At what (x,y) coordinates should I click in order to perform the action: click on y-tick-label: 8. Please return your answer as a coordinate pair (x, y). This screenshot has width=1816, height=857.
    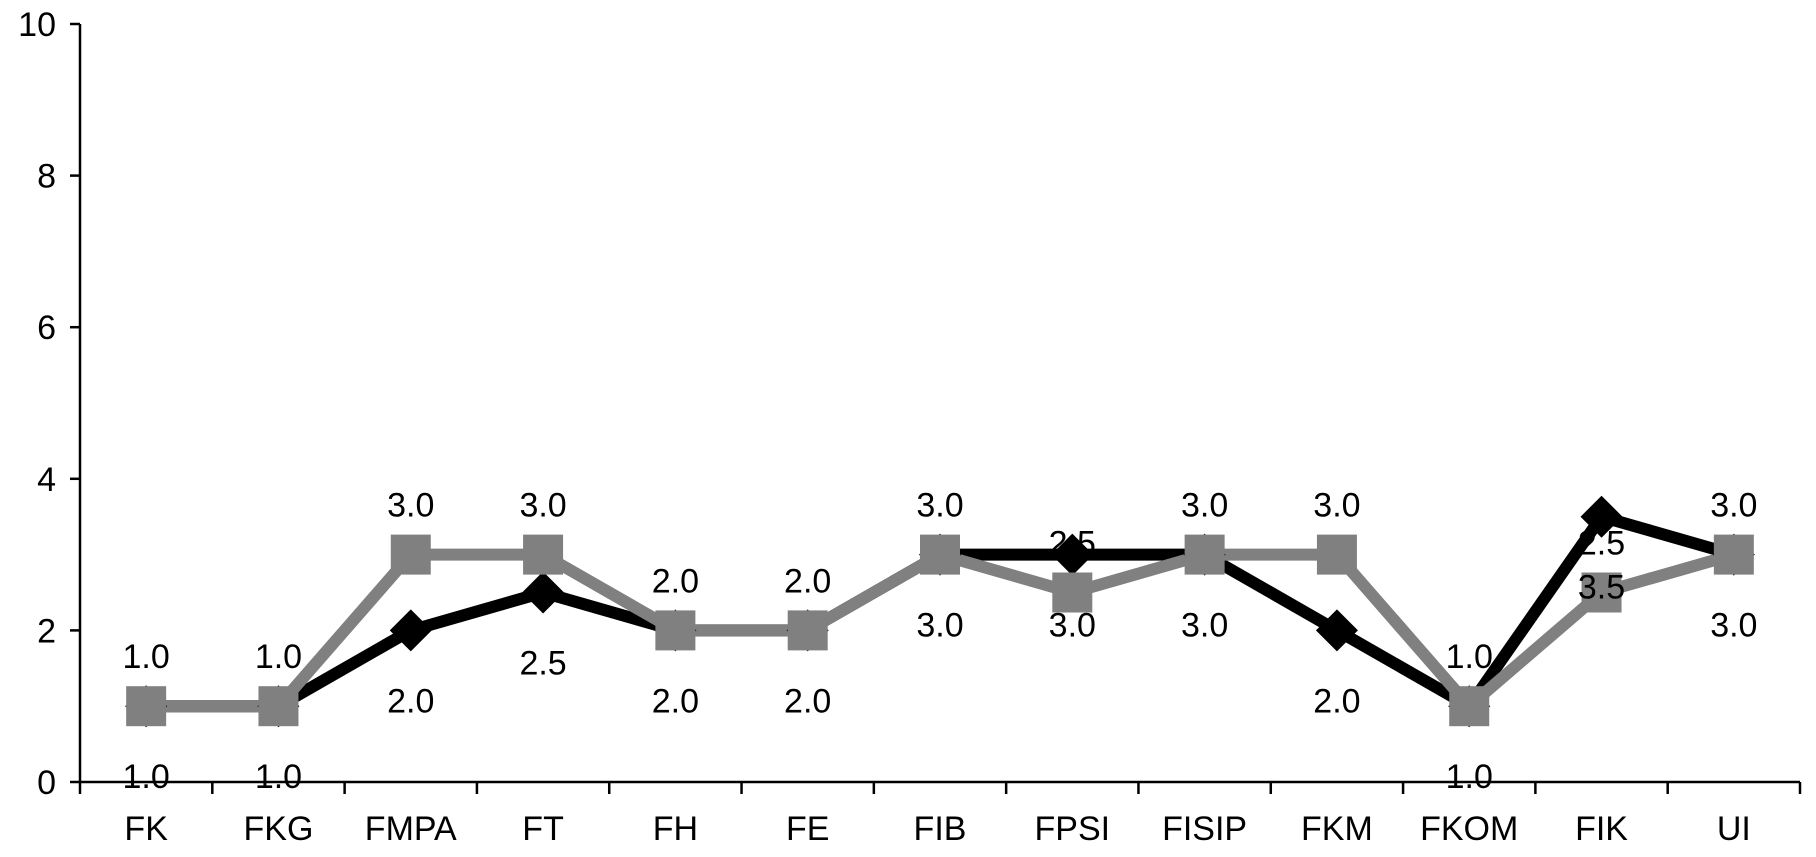
    Looking at the image, I should click on (46, 177).